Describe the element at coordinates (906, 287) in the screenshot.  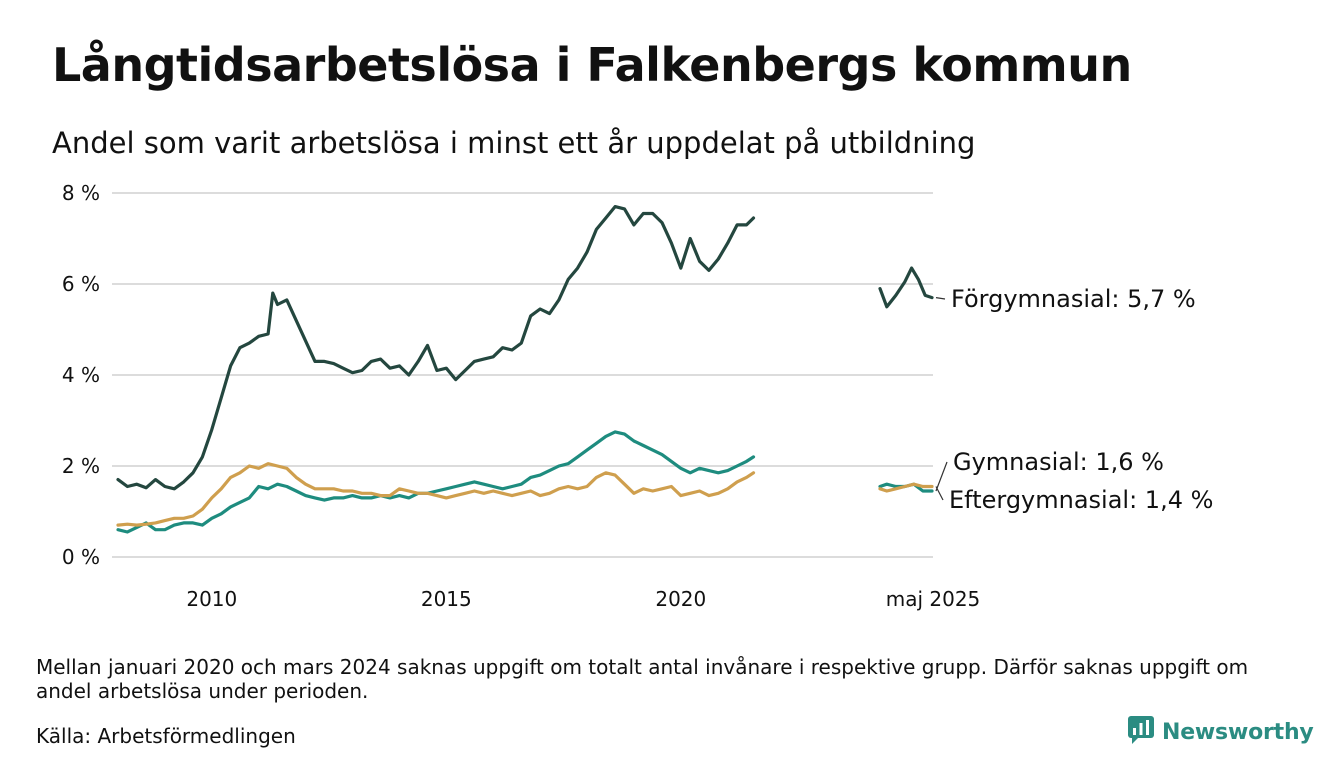
I see `series-line-förgymnasial` at that location.